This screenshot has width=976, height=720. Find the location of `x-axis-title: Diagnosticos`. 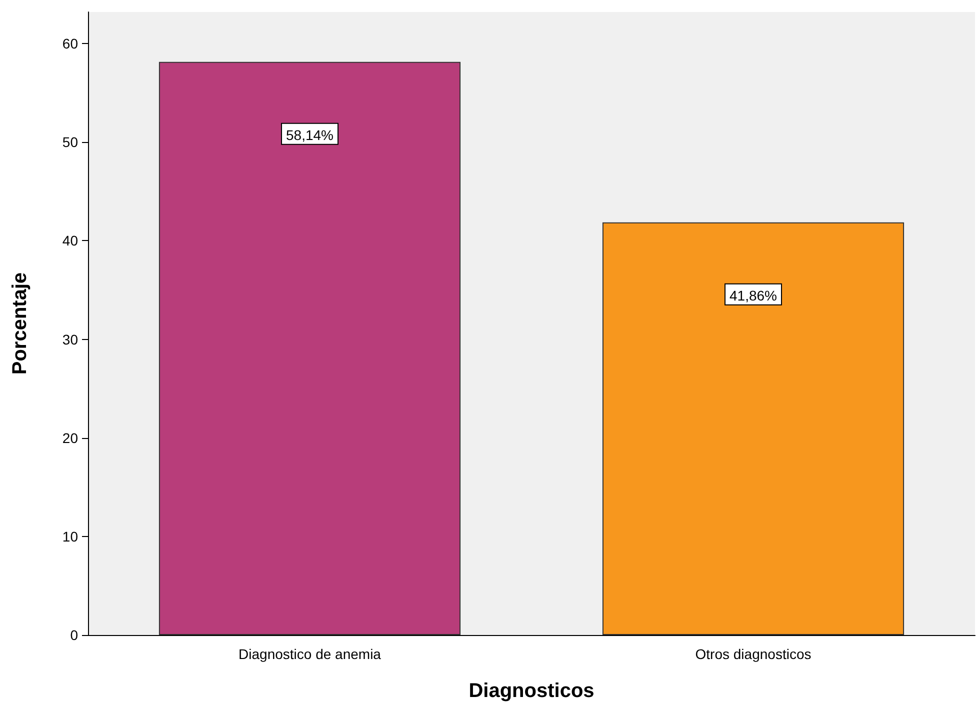

x-axis-title: Diagnosticos is located at coordinates (531, 691).